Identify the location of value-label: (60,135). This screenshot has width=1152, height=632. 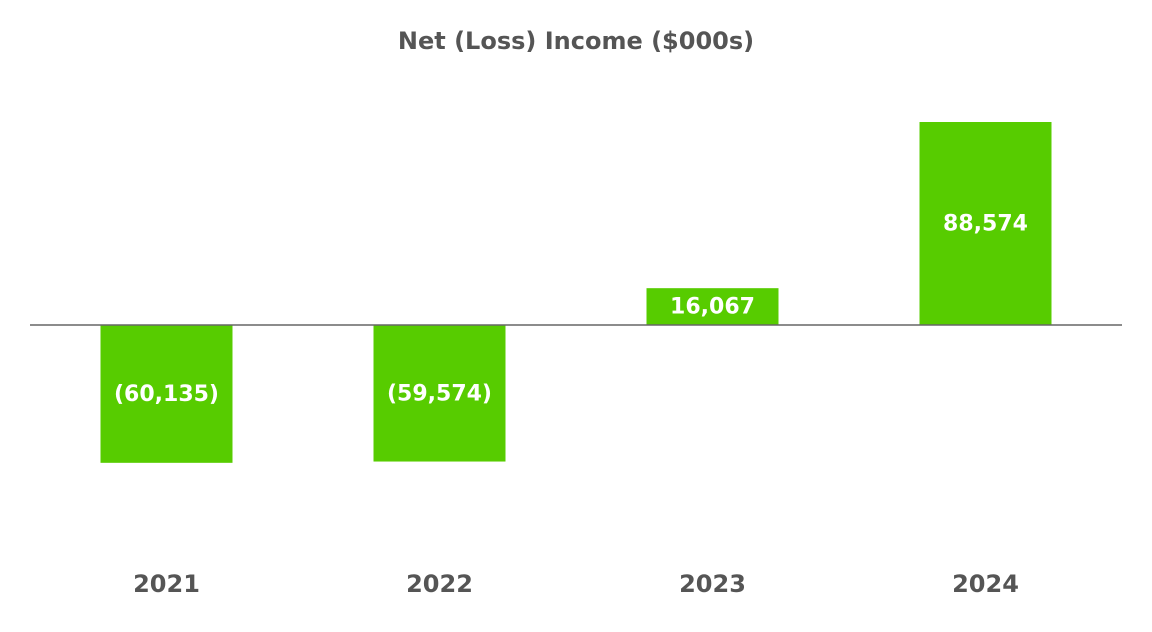
(166, 394).